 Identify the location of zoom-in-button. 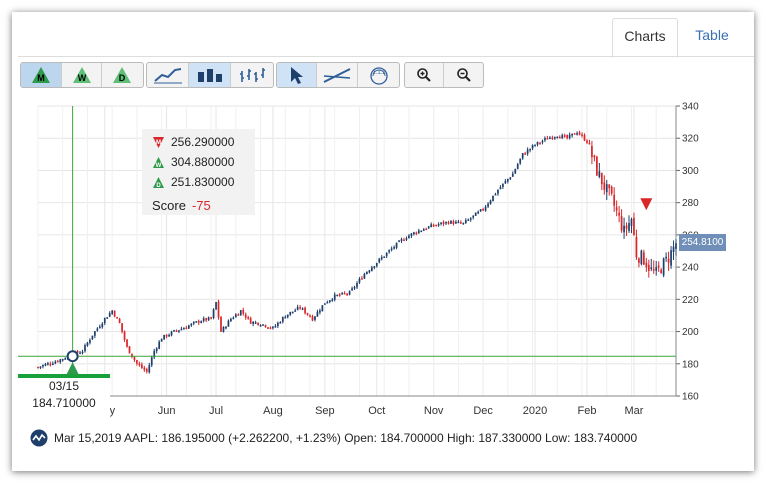
(424, 75).